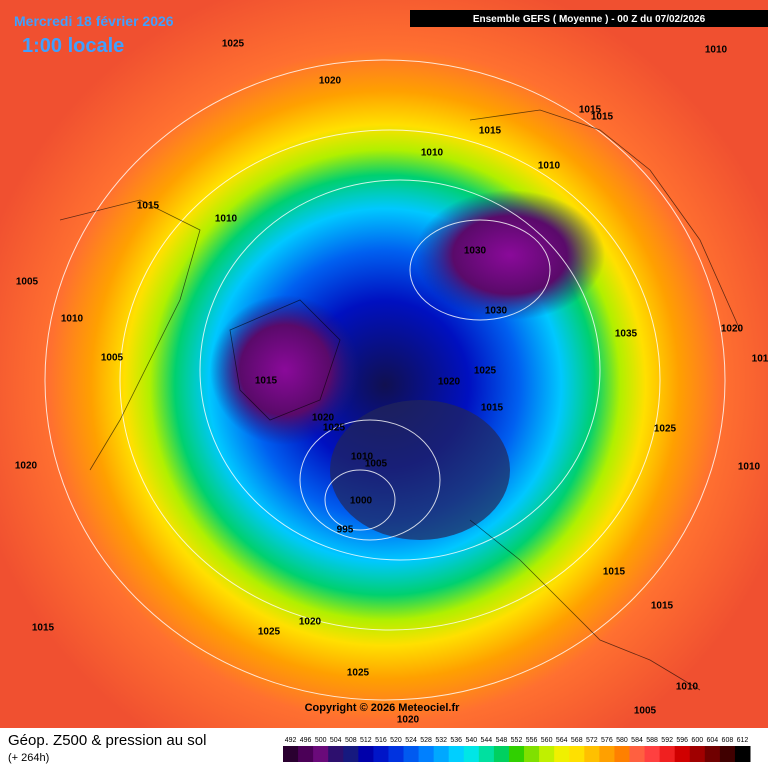 The image size is (768, 773). I want to click on isobar-label: 1000, so click(361, 501).